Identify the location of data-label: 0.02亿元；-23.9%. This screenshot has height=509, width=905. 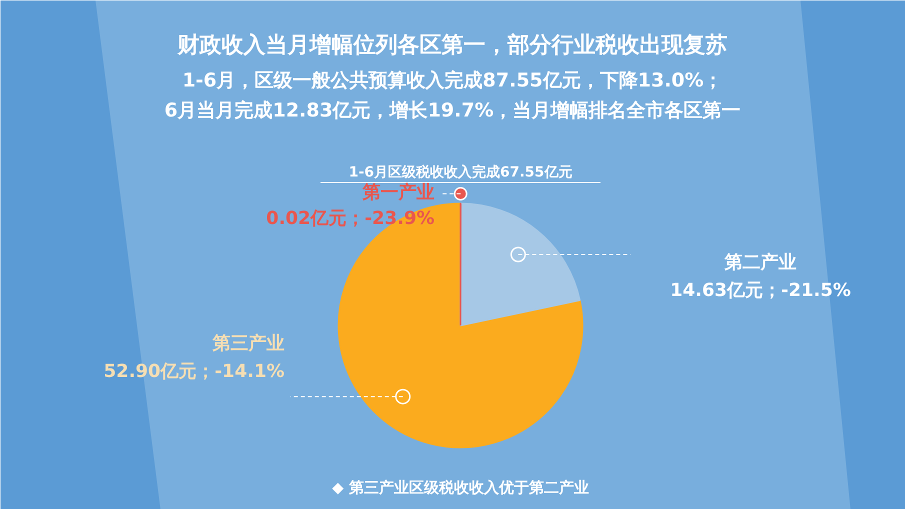
(350, 218).